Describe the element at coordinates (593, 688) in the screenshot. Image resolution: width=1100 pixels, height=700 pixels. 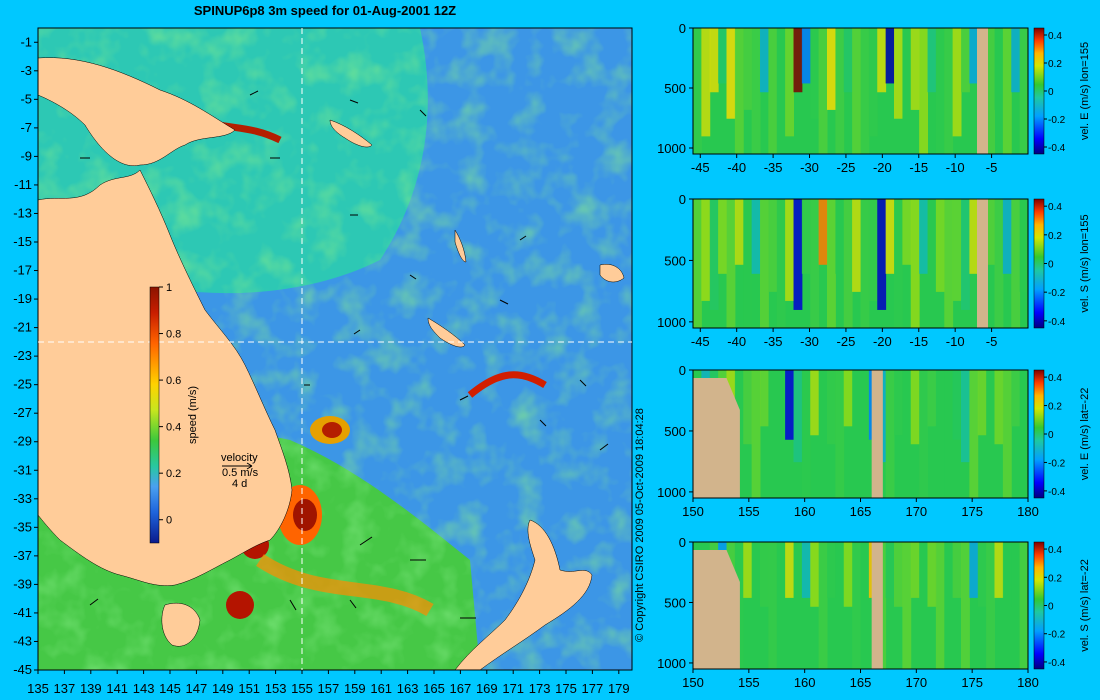
I see `map-x-tick-label: 177` at that location.